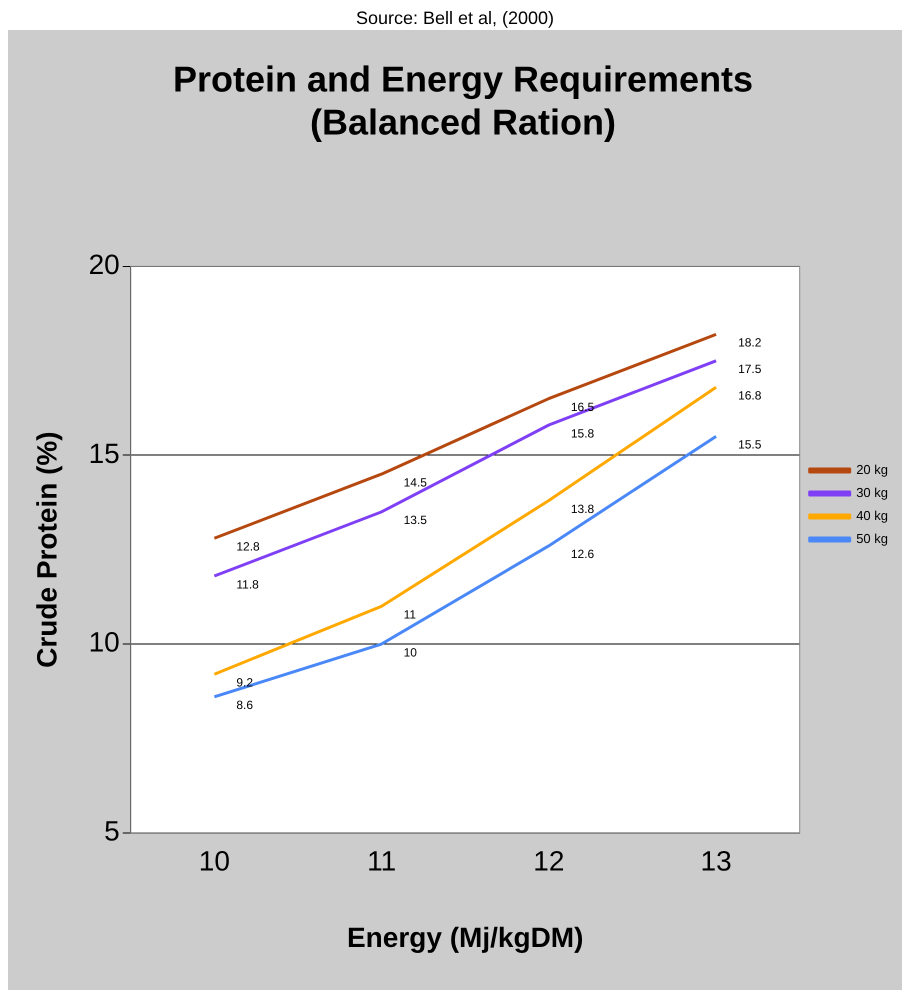 Image resolution: width=910 pixels, height=994 pixels. What do you see at coordinates (716, 860) in the screenshot?
I see `x-tick-label: 13` at bounding box center [716, 860].